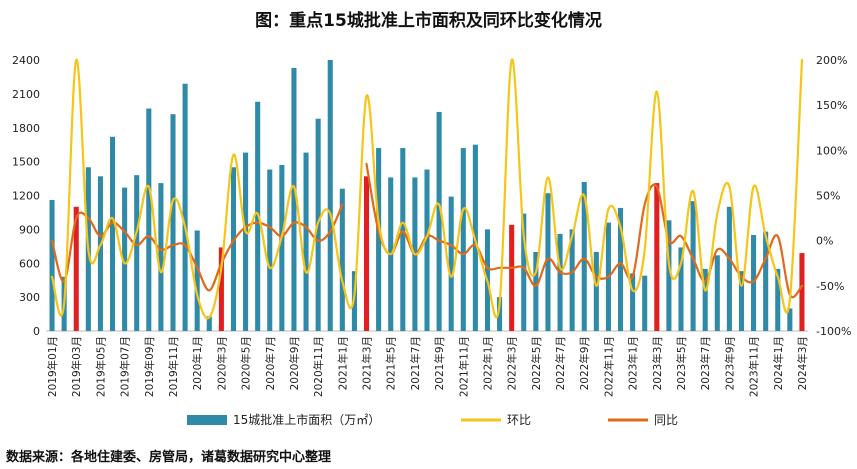 This screenshot has width=857, height=469. Describe the element at coordinates (197, 363) in the screenshot. I see `x-tick-label: 2020年1月` at that location.